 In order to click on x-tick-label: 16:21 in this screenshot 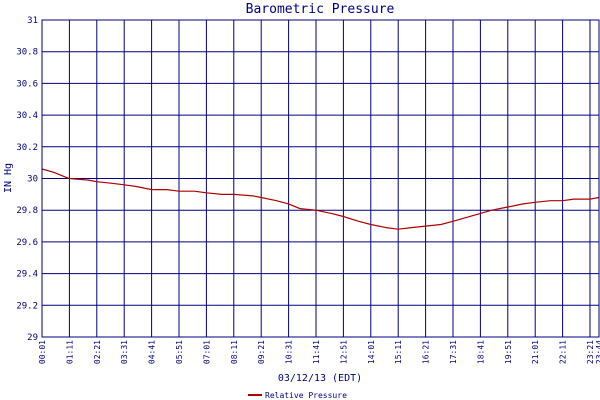, I will do `click(426, 352)`.